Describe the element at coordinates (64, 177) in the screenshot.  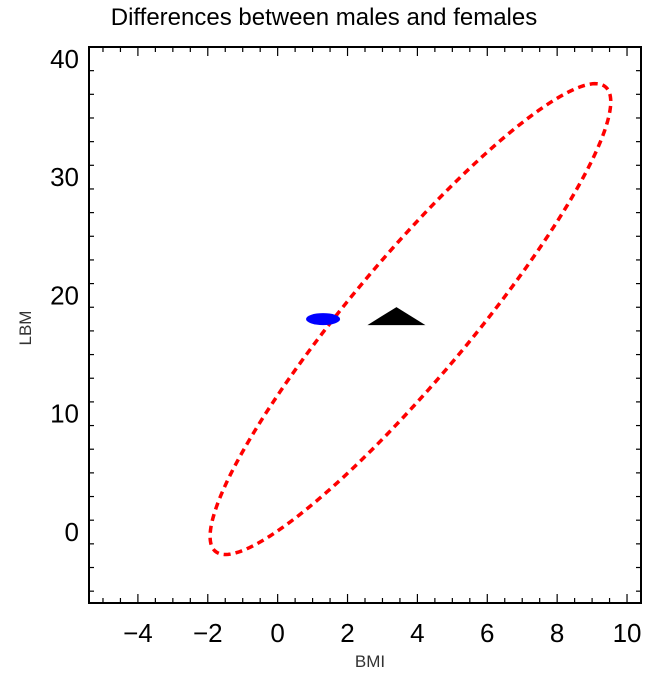
I see `y-tick-label: 30` at that location.